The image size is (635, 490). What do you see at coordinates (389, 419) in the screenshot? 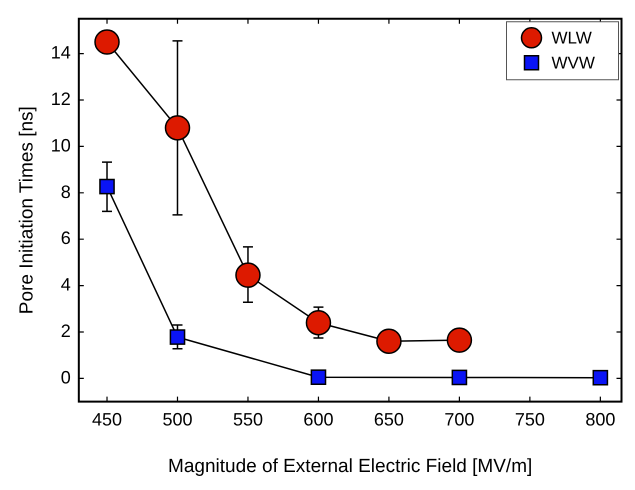
I see `x-tick-label: 650` at bounding box center [389, 419].